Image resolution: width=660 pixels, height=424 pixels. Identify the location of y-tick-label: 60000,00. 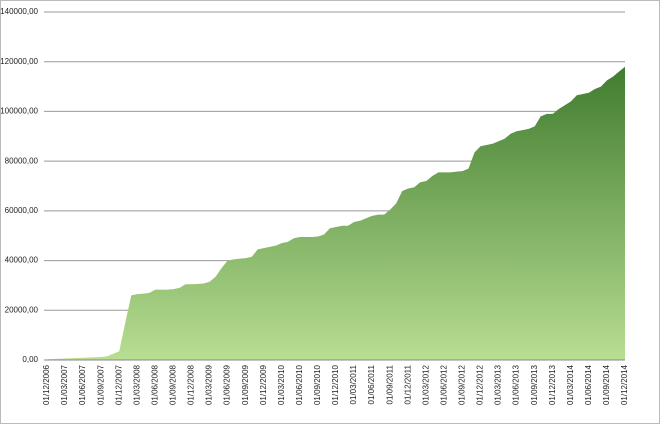
(22, 210).